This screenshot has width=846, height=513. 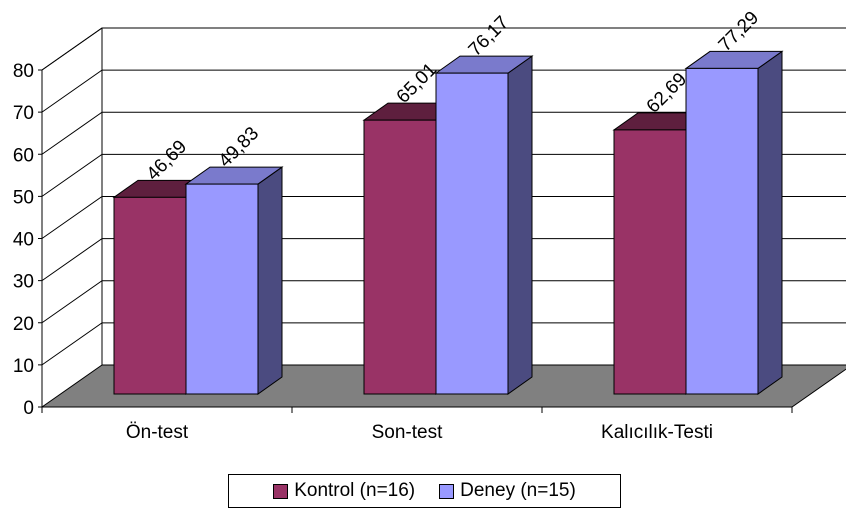 I want to click on x-tick-label: Son-test, so click(x=407, y=432).